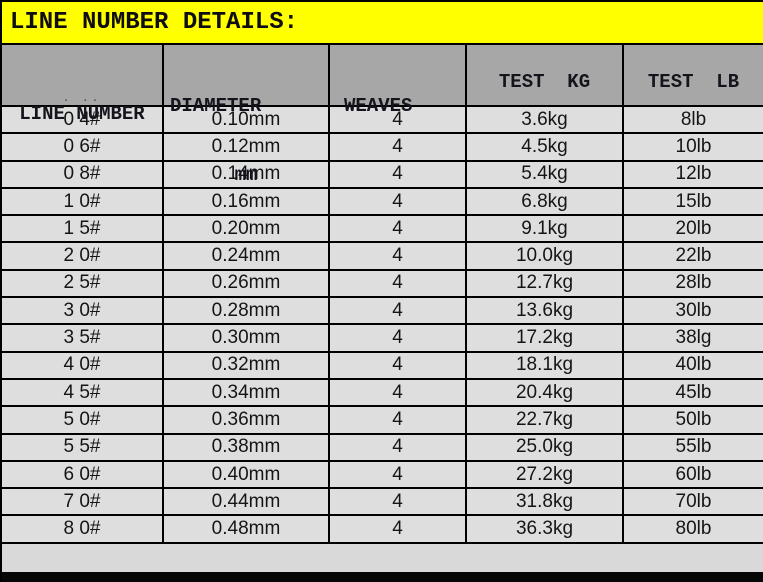 The image size is (763, 582). I want to click on line-number-cell: 5 0#, so click(83, 420).